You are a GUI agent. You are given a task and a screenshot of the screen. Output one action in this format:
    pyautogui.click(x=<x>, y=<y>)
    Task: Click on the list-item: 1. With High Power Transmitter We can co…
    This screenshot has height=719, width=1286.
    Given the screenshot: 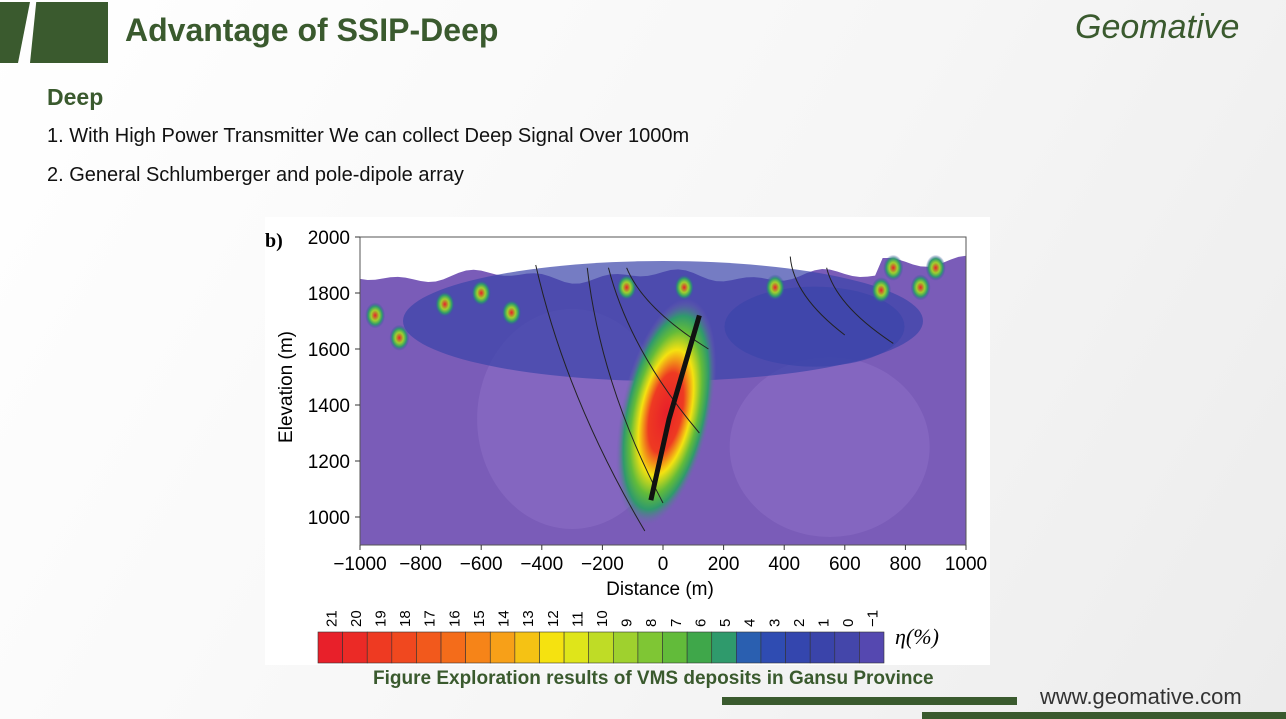 What is the action you would take?
    pyautogui.click(x=368, y=136)
    